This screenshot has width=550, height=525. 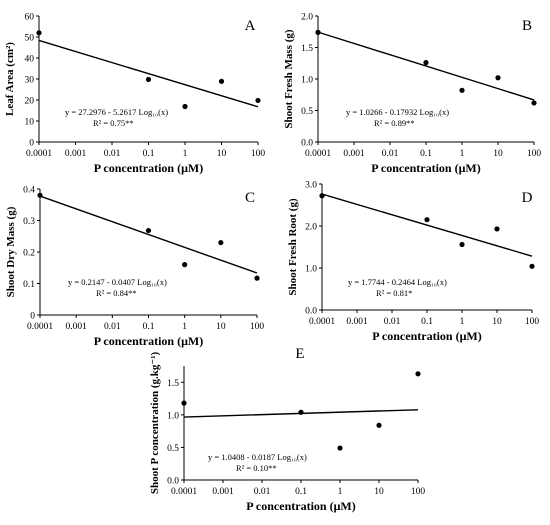 What do you see at coordinates (30, 102) in the screenshot?
I see `y-tick-label: 20` at bounding box center [30, 102].